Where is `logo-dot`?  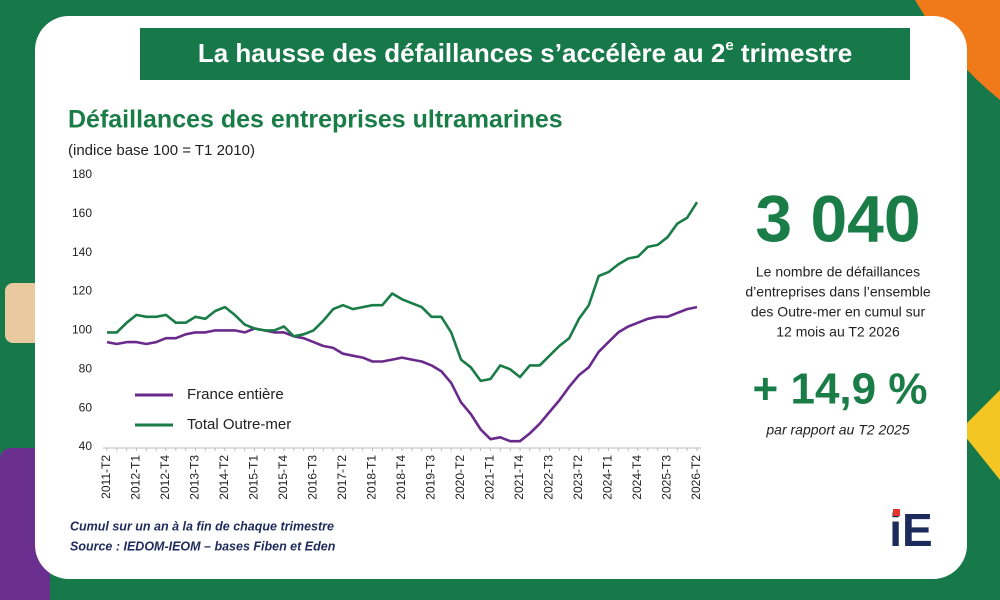 logo-dot is located at coordinates (896, 512).